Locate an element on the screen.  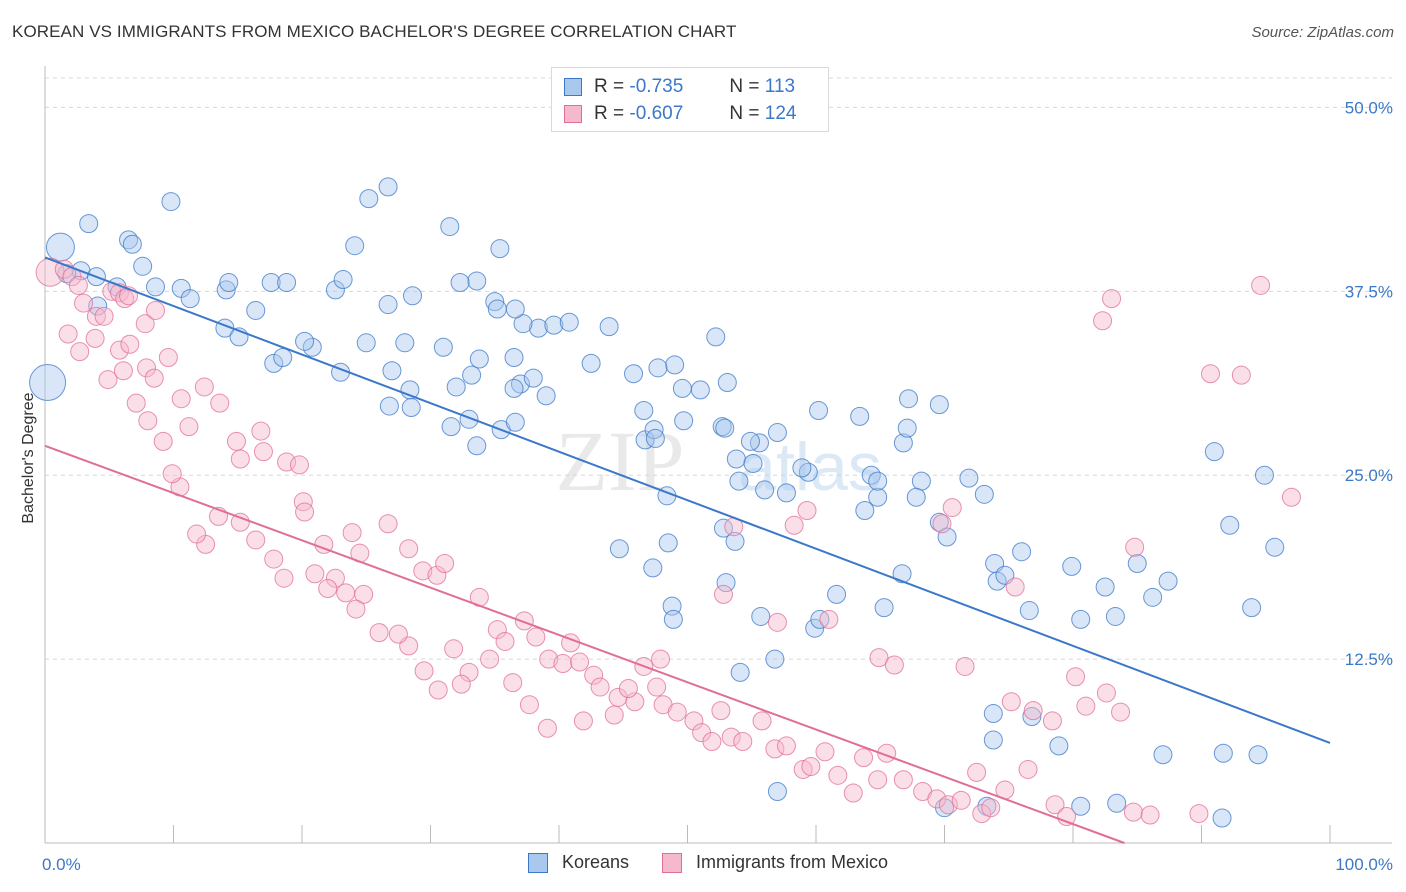
y-tick-label: 12.5% is located at coordinates (1369, 659).